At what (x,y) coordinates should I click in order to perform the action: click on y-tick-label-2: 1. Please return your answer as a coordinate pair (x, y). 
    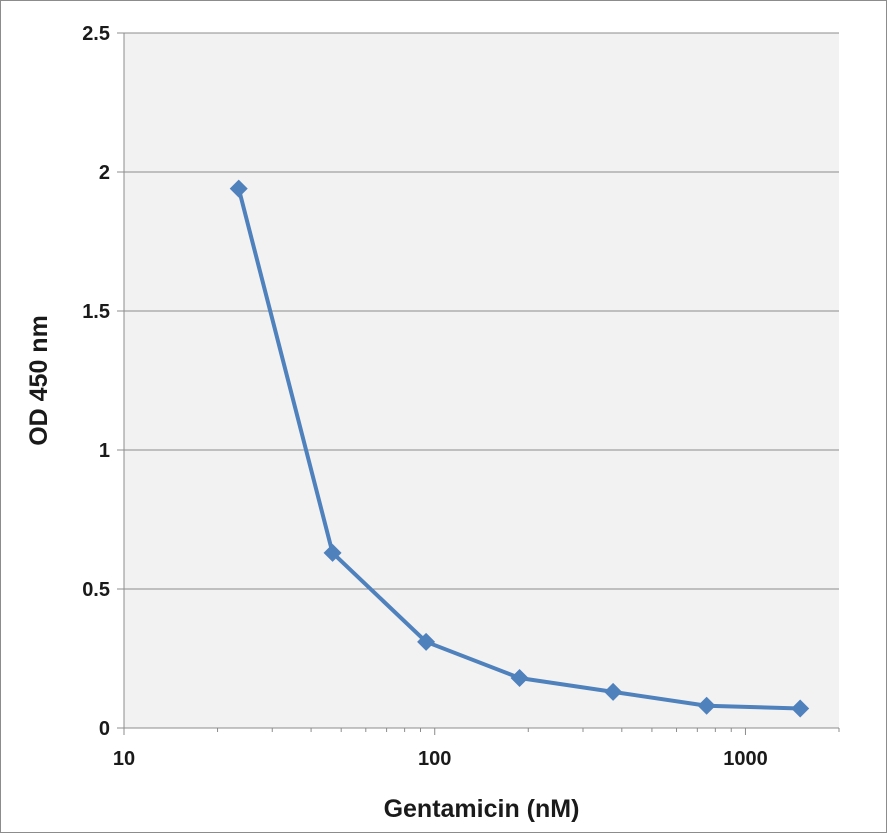
    Looking at the image, I should click on (104, 451).